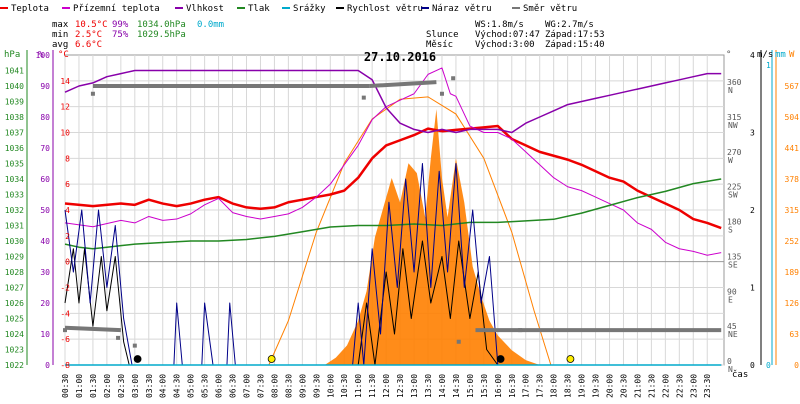 The height and width of the screenshot is (404, 800). What do you see at coordinates (400, 386) in the screenshot?
I see `tick-label-time: 12:30` at bounding box center [400, 386].